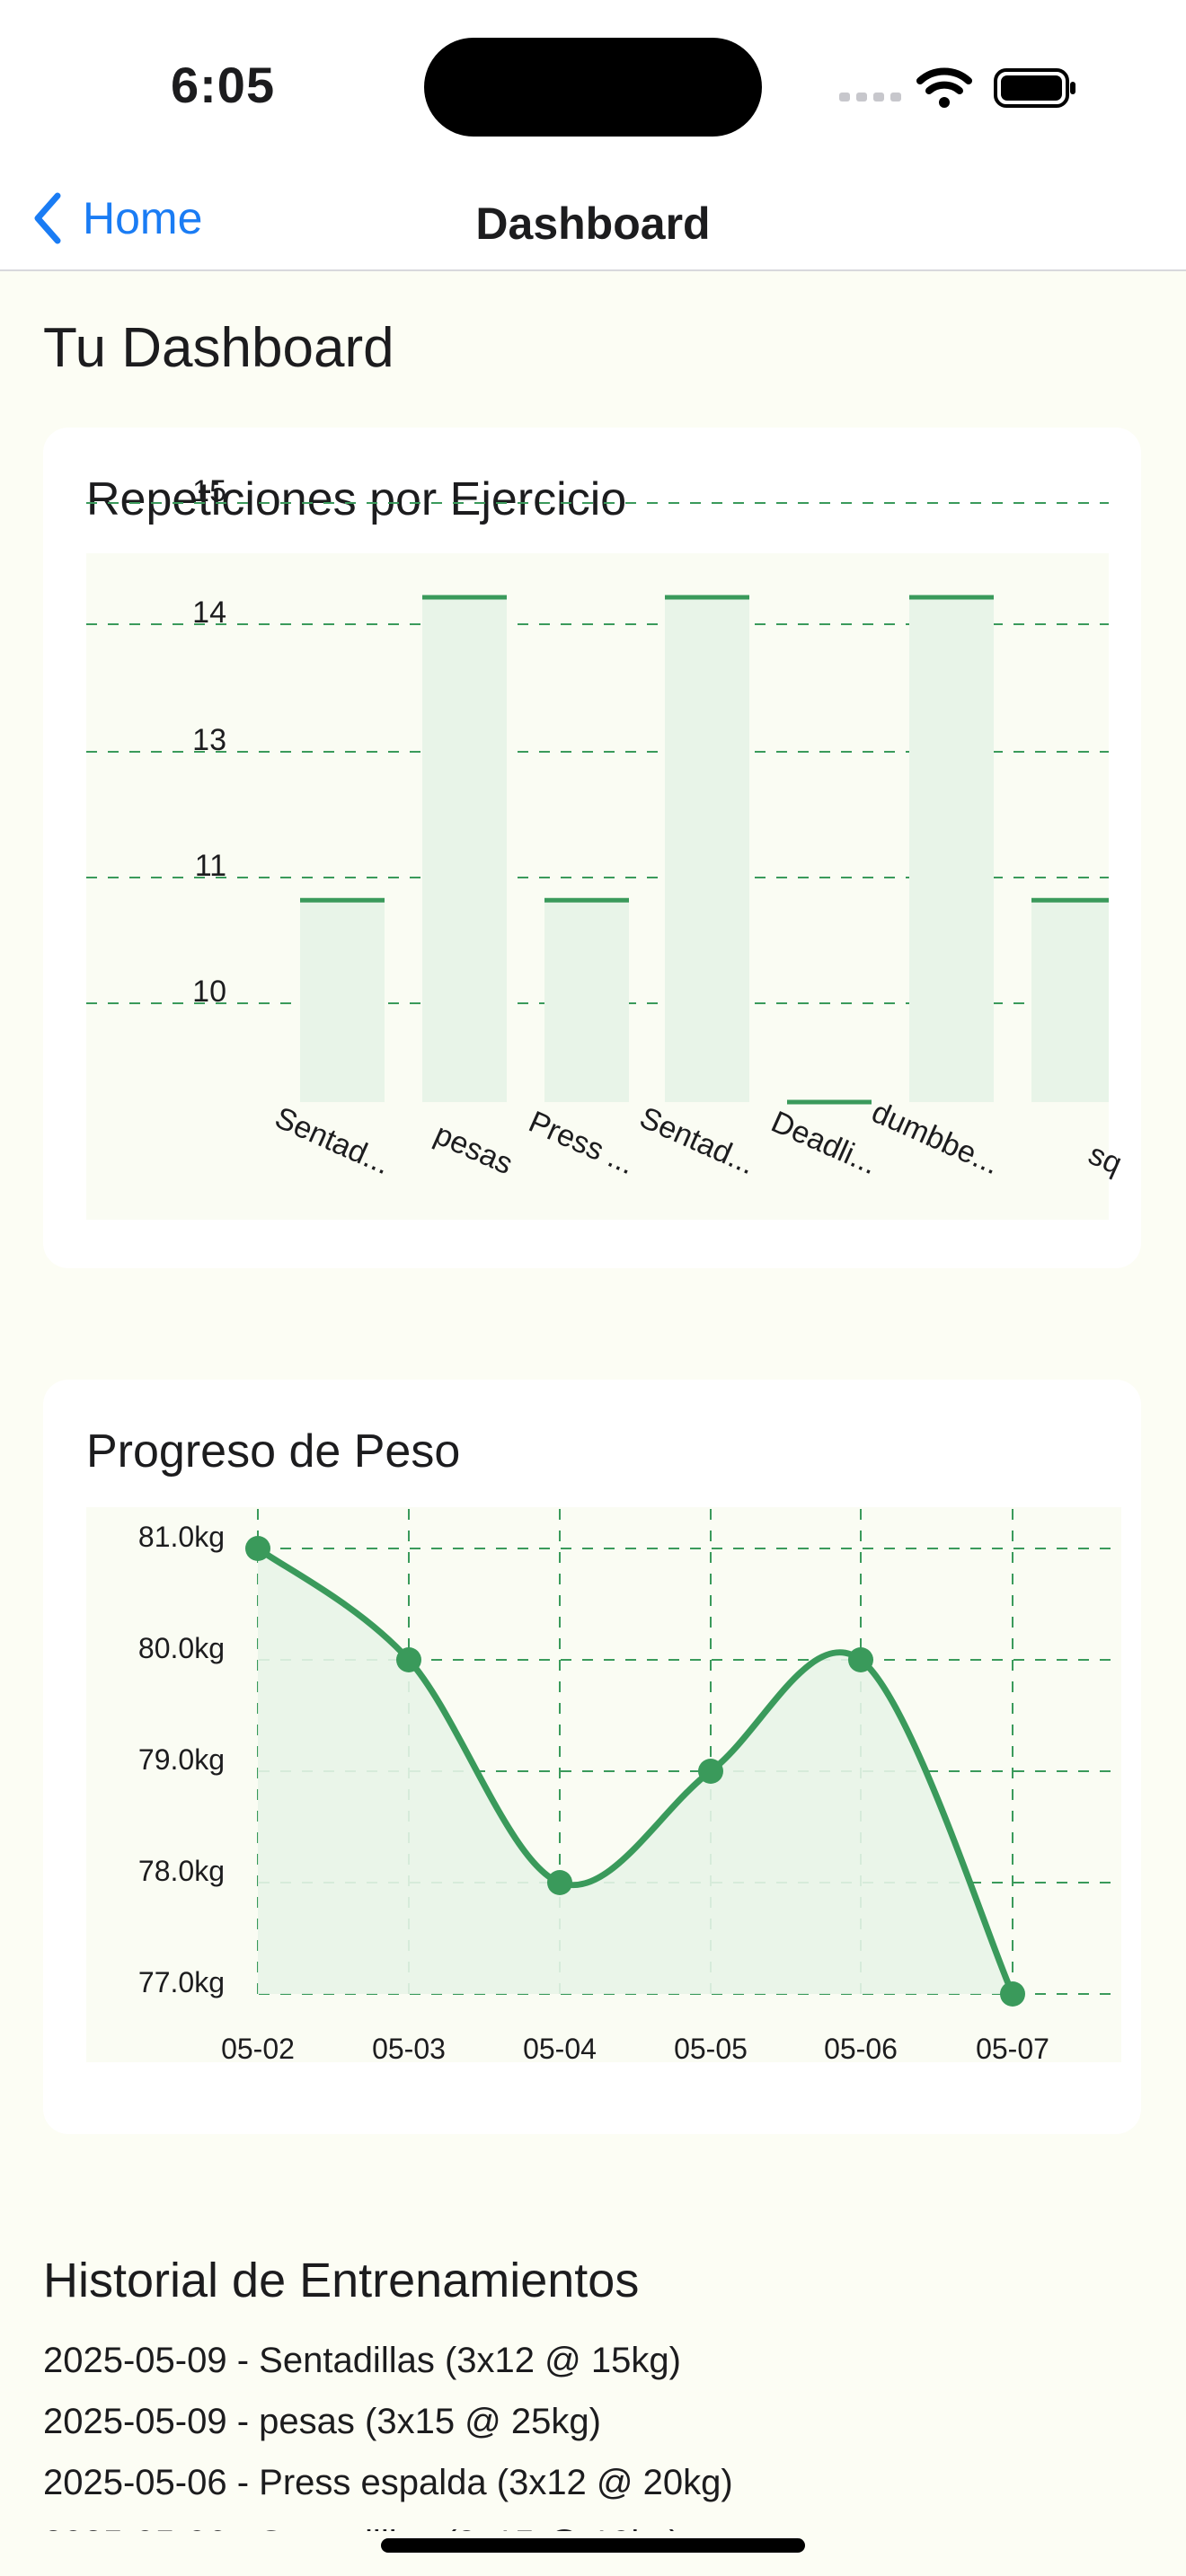 The image size is (1186, 2576). I want to click on x-tick-label: 05-05, so click(711, 2049).